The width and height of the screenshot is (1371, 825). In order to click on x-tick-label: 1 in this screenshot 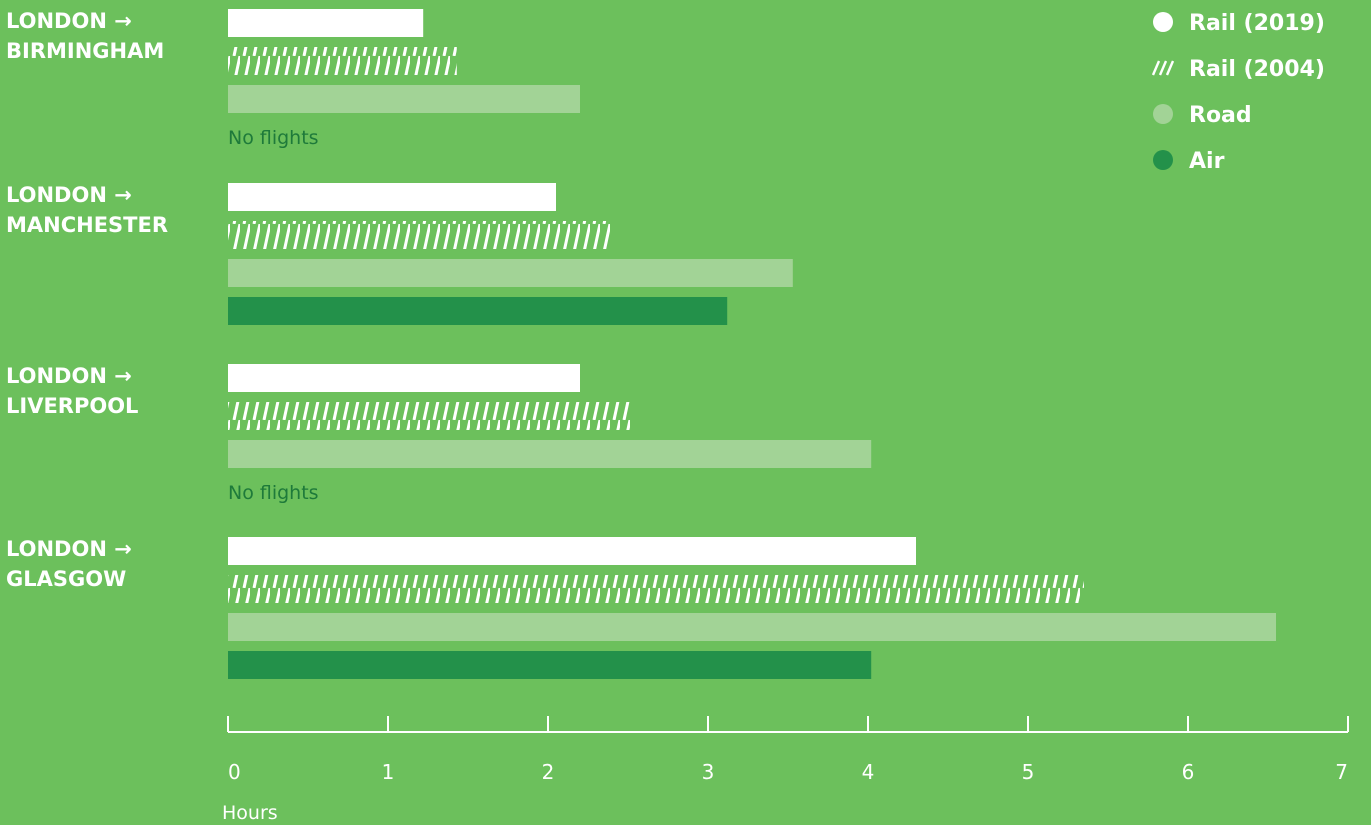, I will do `click(388, 772)`.